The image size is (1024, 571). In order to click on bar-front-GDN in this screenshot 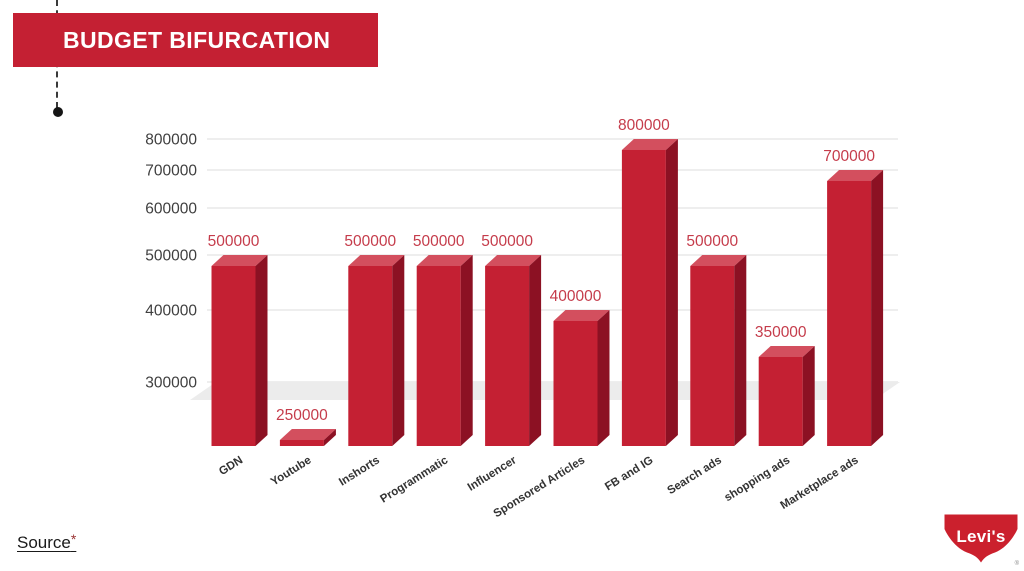, I will do `click(233, 356)`.